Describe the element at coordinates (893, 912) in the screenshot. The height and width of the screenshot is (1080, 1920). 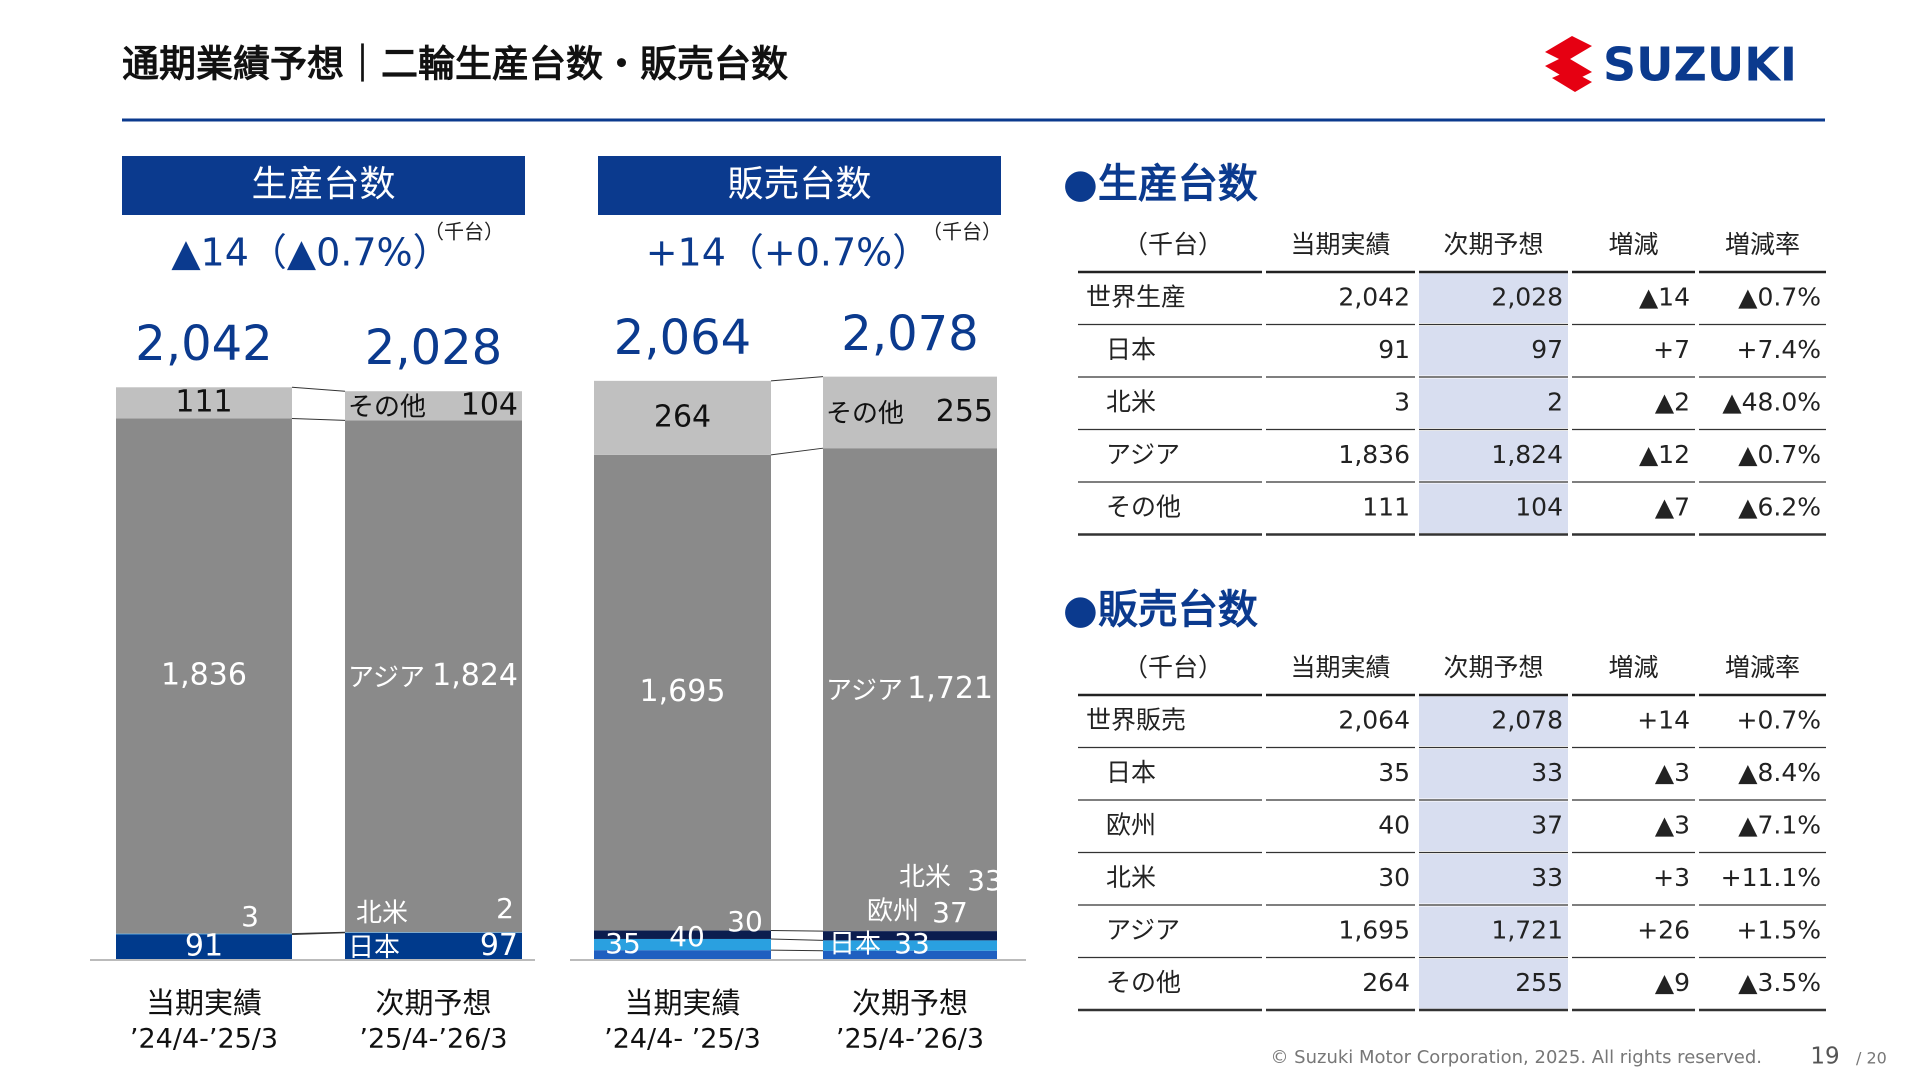
I see `series-label: 欧州` at that location.